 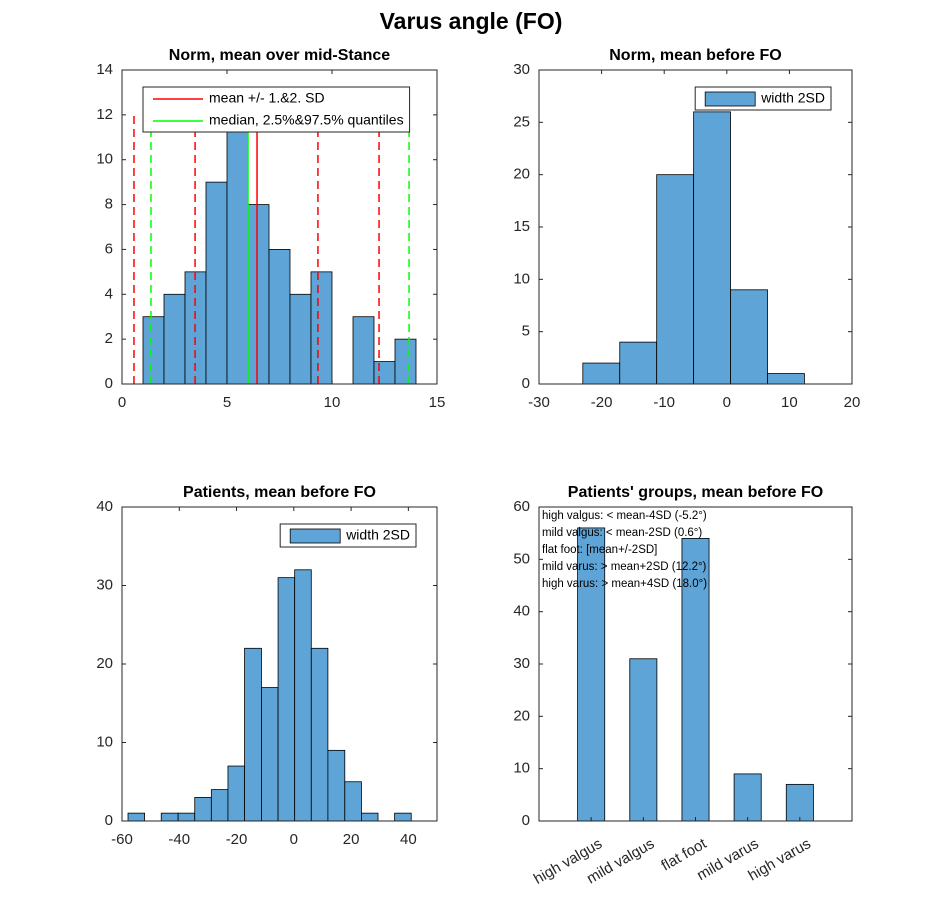 What do you see at coordinates (599, 550) in the screenshot?
I see `annotation: flat foot: [mean+/-2SD]` at bounding box center [599, 550].